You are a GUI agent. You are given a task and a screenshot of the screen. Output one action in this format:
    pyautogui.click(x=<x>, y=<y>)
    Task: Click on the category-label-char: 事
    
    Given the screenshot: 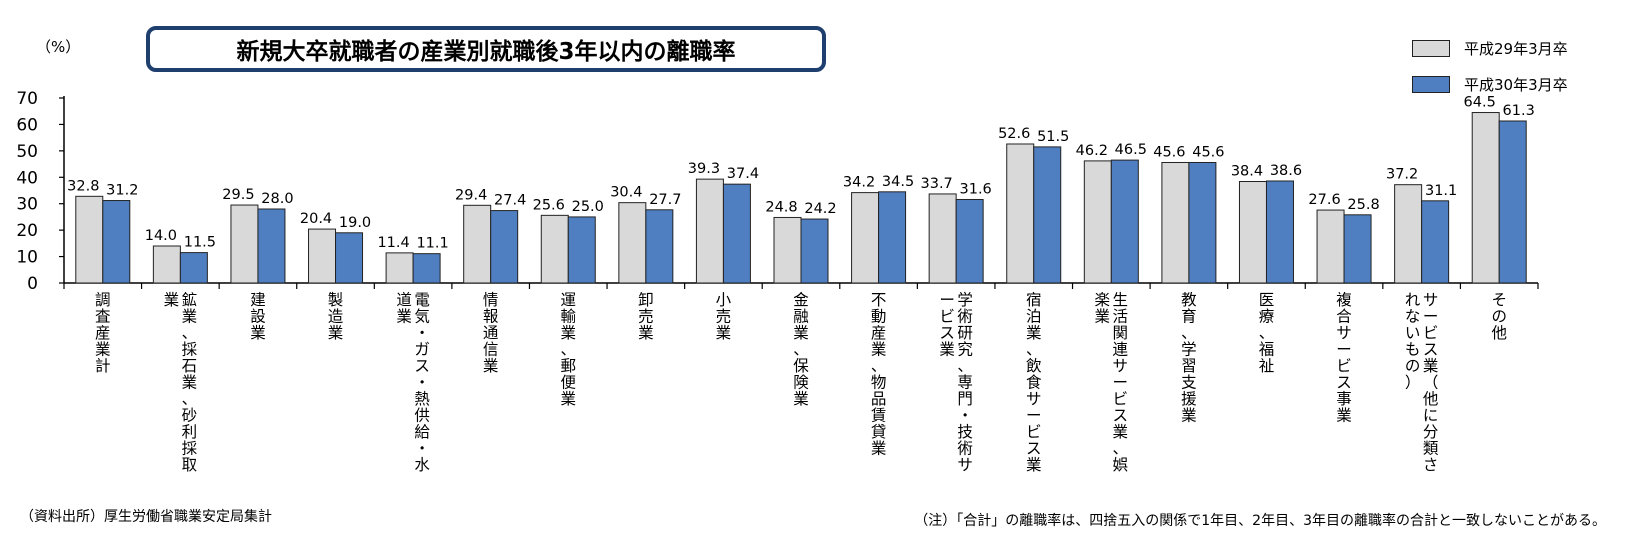 What is the action you would take?
    pyautogui.click(x=1344, y=399)
    